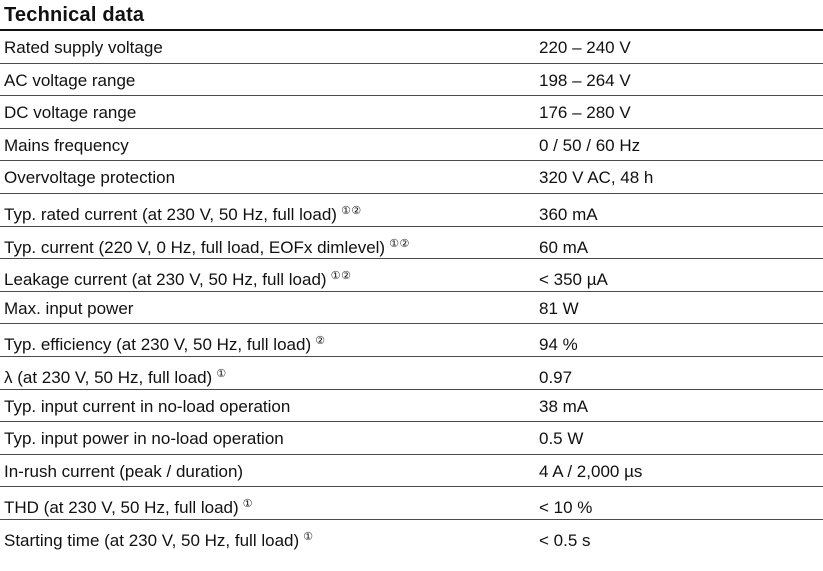 Image resolution: width=823 pixels, height=571 pixels. What do you see at coordinates (566, 508) in the screenshot?
I see `row-value: < 10 %` at bounding box center [566, 508].